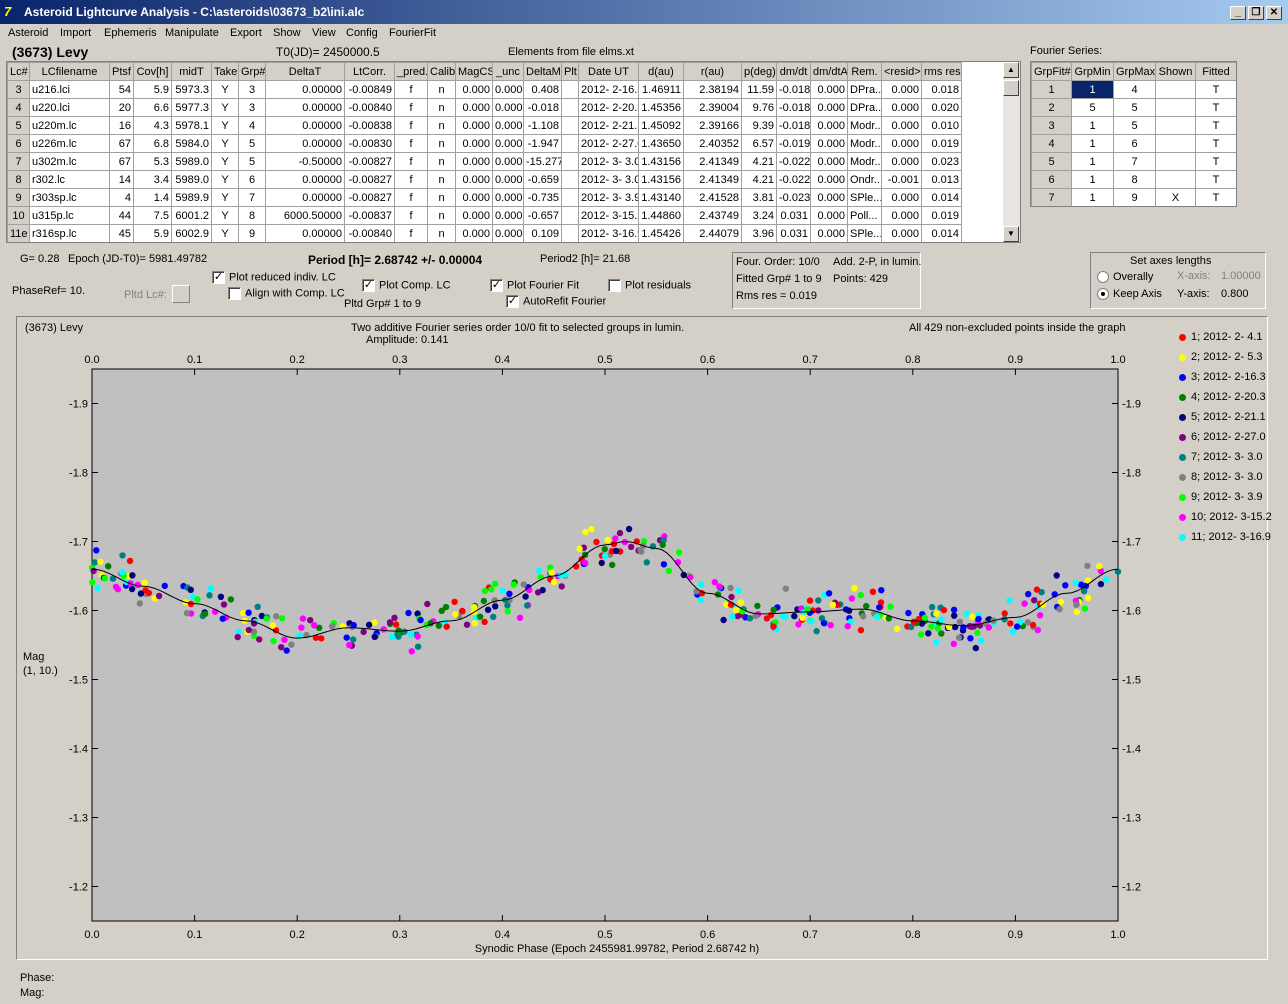  Describe the element at coordinates (252, 197) in the screenshot. I see `lc-cell: 7` at that location.